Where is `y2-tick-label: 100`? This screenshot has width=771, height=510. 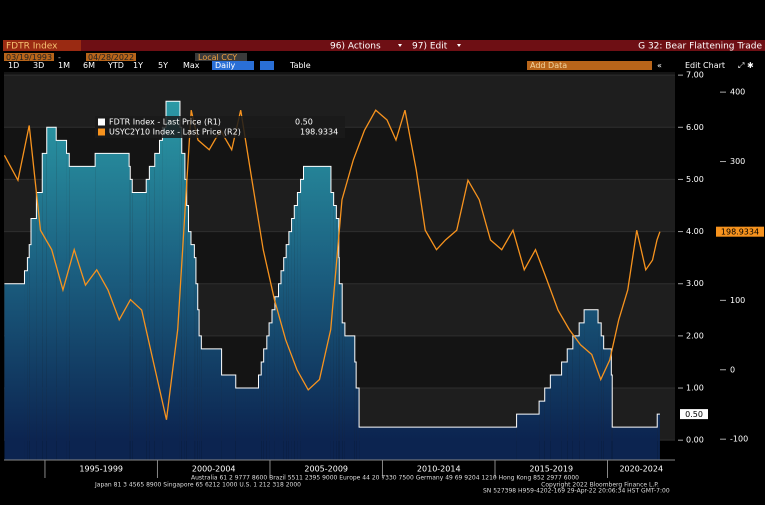 y2-tick-label: 100 is located at coordinates (737, 300).